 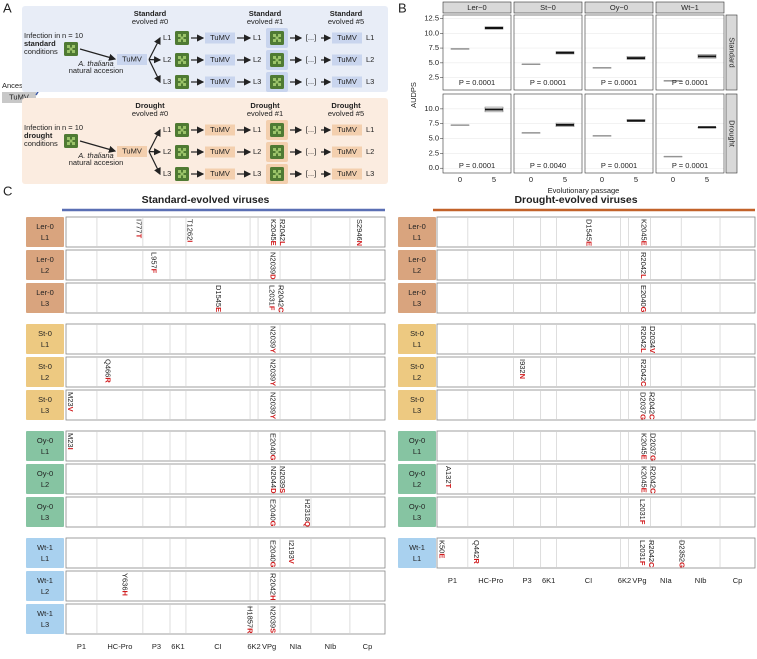 I want to click on mutation-label: N2039Y, so click(x=272, y=372).